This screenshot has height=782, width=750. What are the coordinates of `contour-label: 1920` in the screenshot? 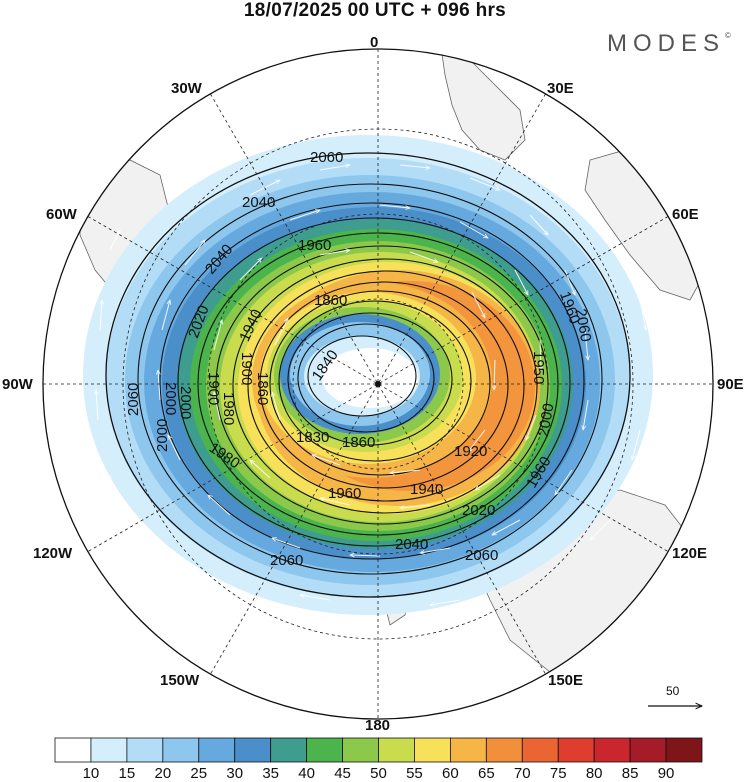 It's located at (470, 451).